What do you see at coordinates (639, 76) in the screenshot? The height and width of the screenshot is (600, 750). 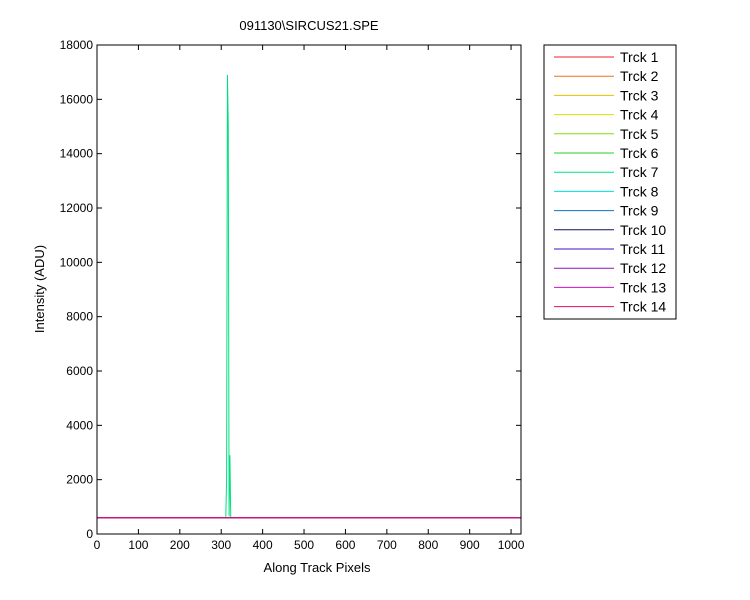 I see `legend-label: Trck 2` at bounding box center [639, 76].